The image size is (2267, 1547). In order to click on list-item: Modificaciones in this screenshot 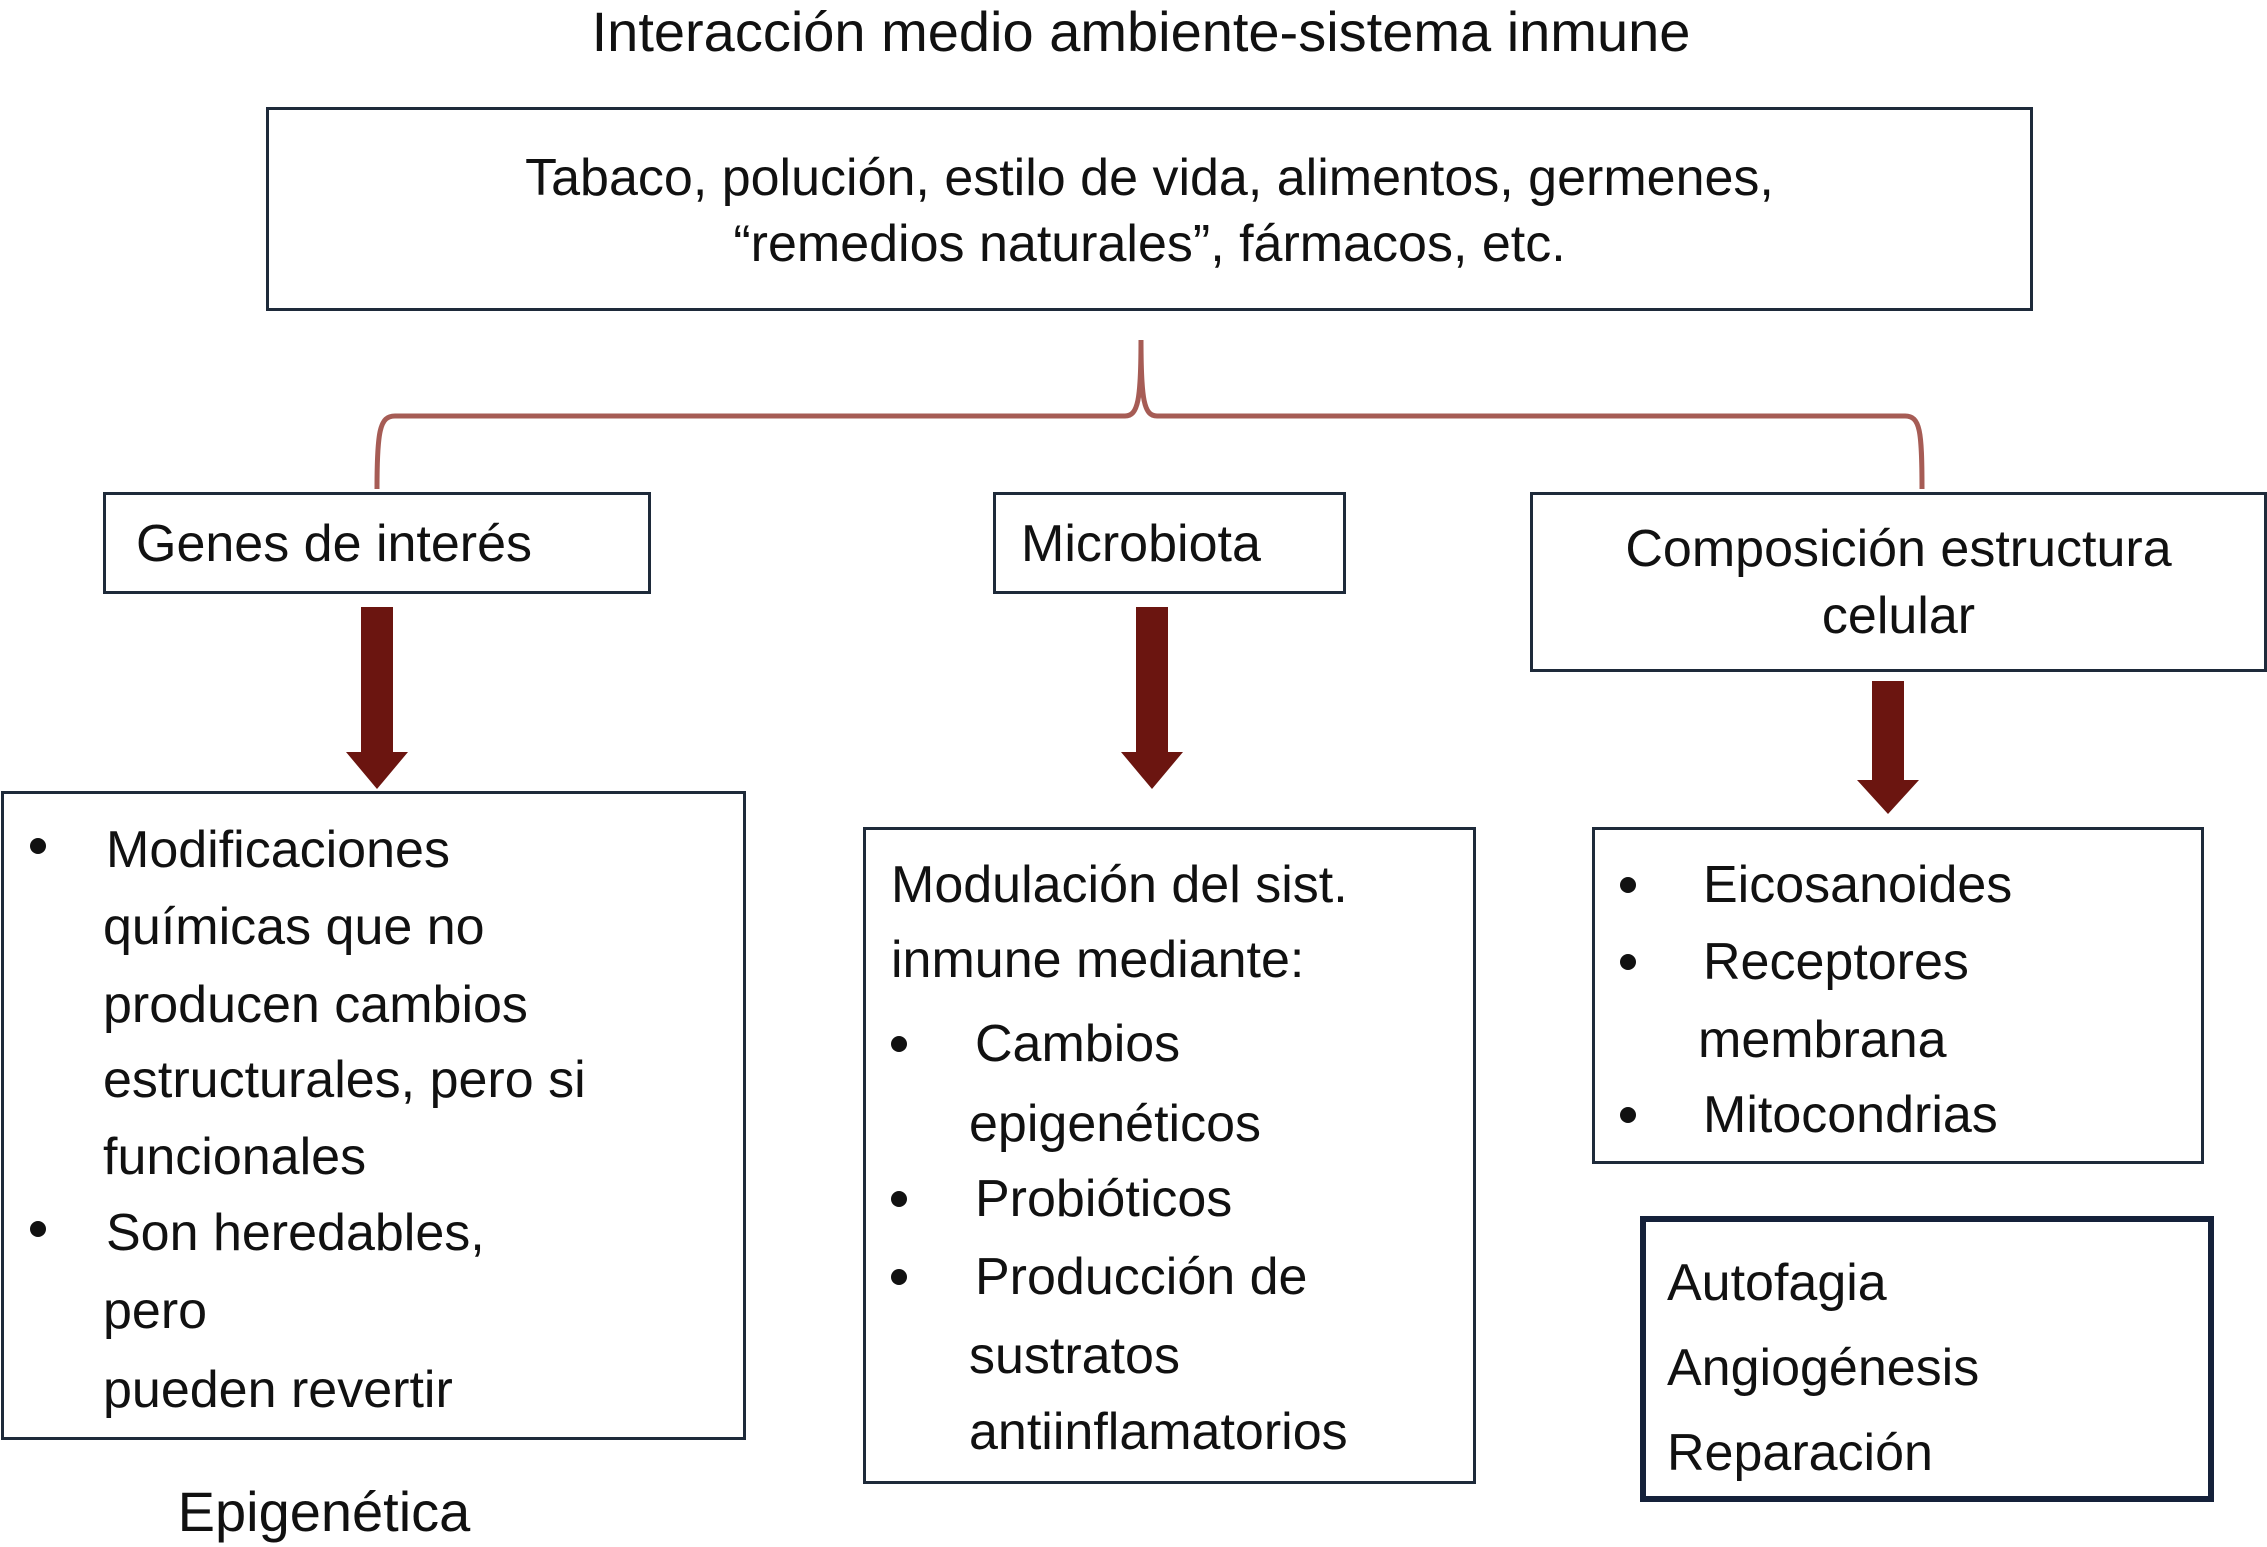, I will do `click(278, 850)`.